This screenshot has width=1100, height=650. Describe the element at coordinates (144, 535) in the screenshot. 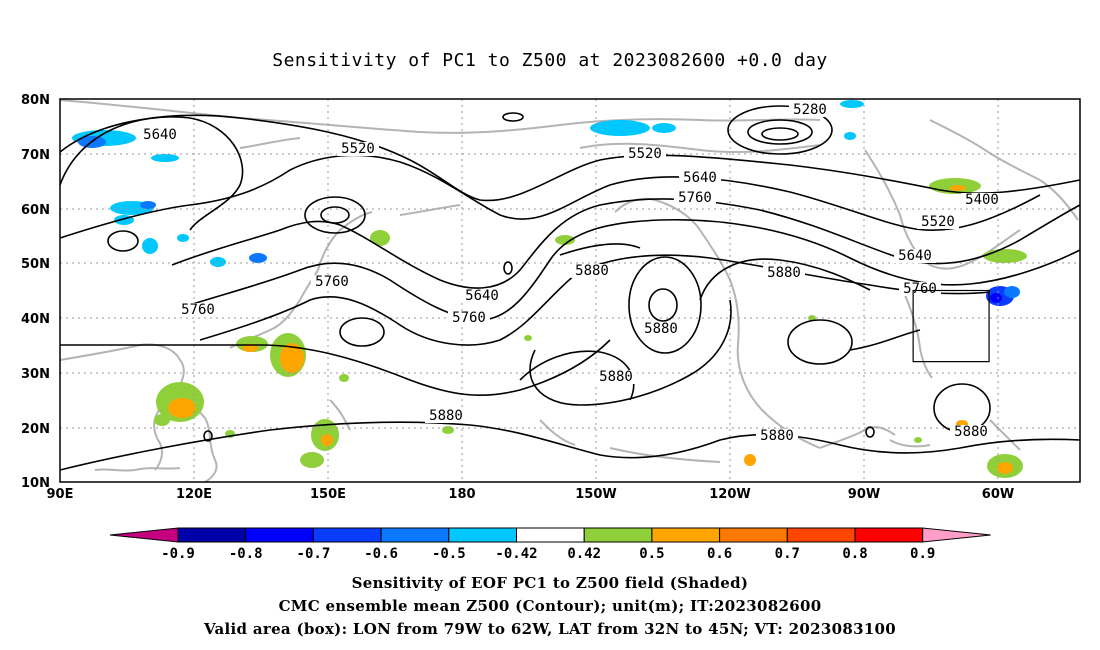

I see `colorbar-arrow-low` at that location.